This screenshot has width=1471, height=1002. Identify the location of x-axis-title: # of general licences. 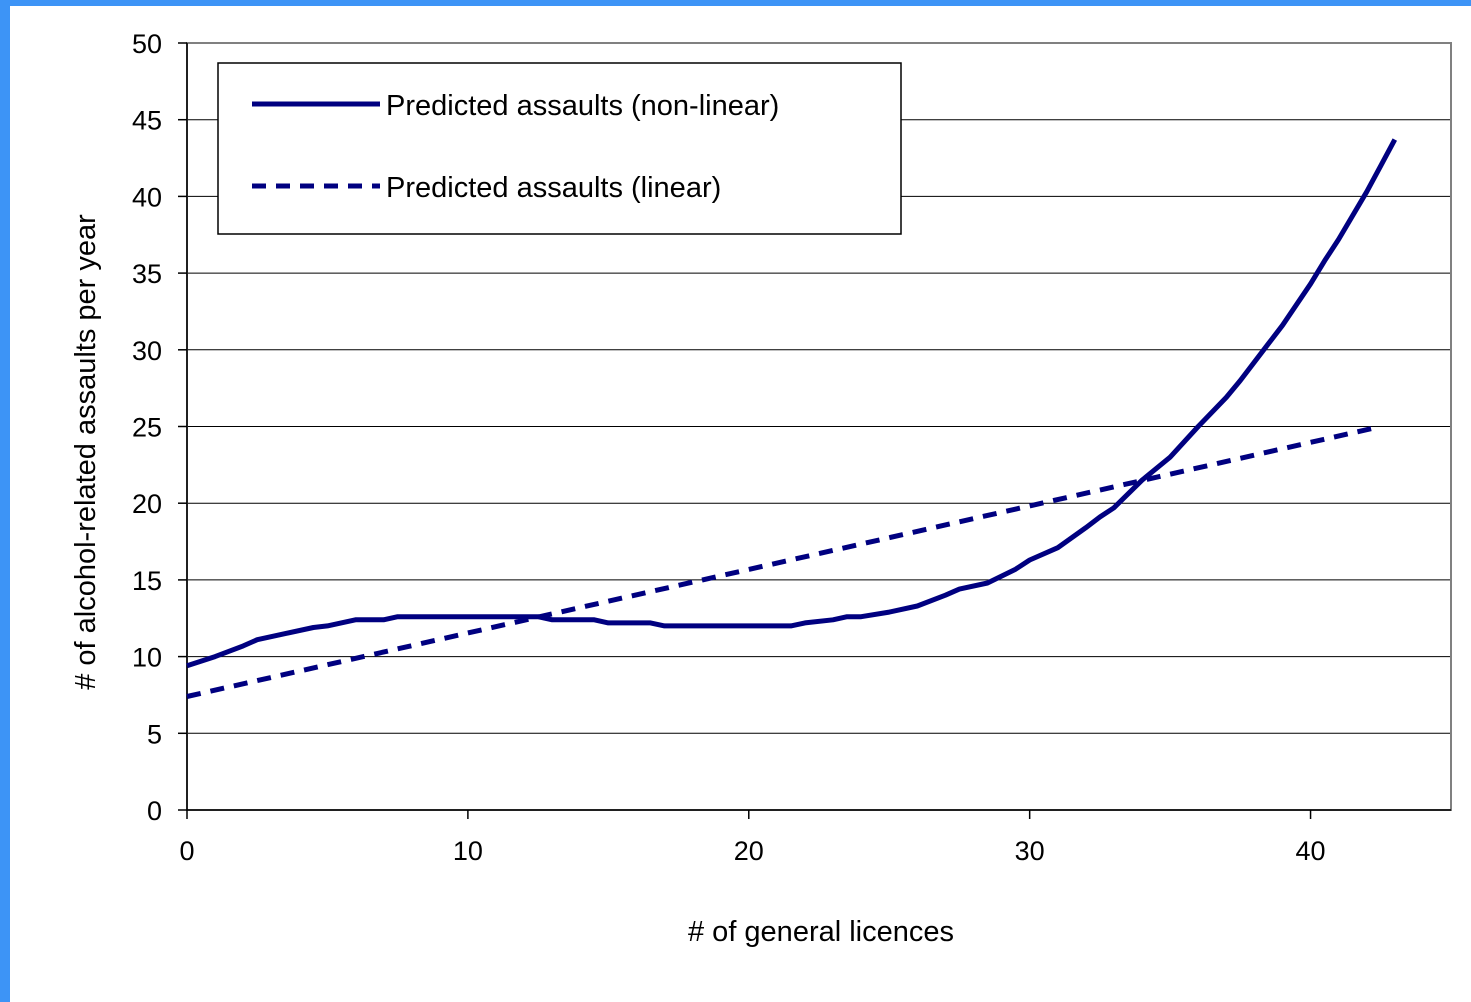
(821, 932).